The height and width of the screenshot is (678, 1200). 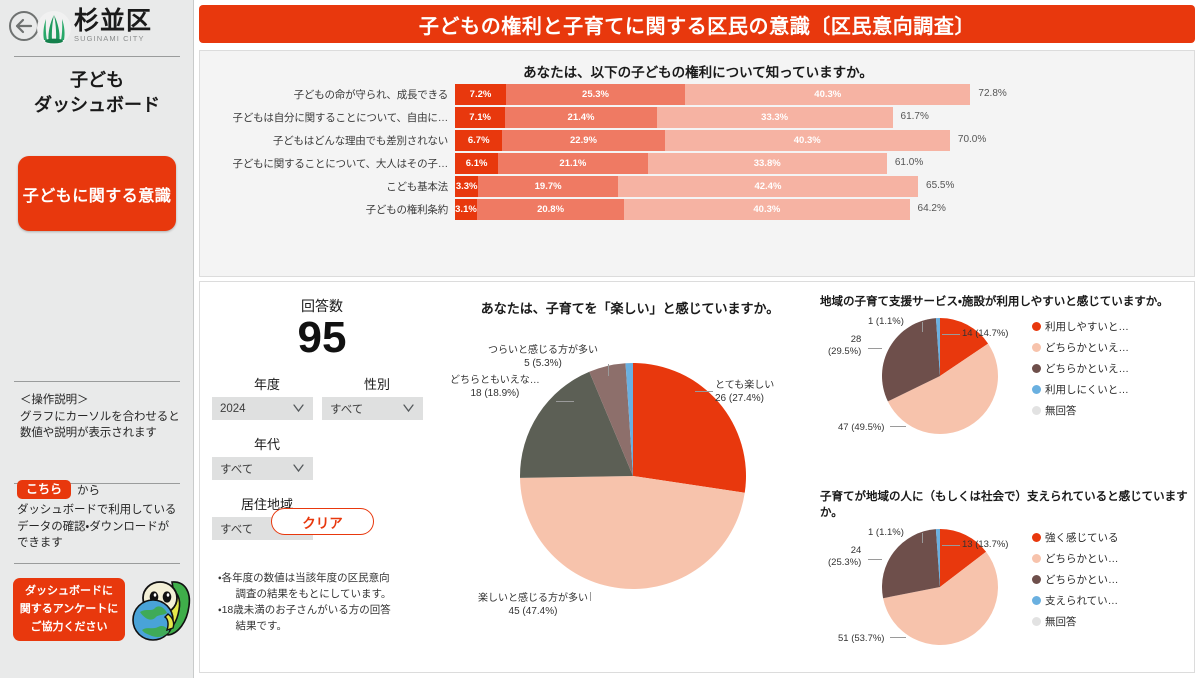 I want to click on bar-track: 6.7% 22.9% 40.3%, so click(x=825, y=140).